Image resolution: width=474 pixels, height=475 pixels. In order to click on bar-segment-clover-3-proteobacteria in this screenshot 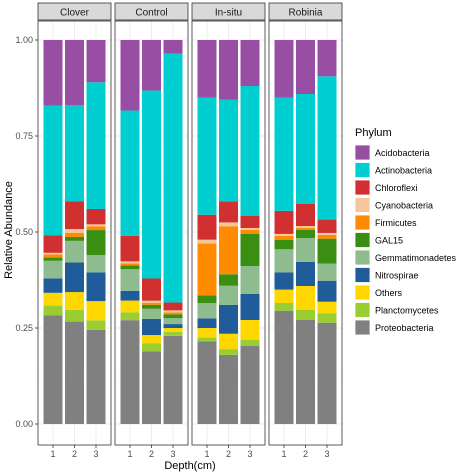, I will do `click(96, 376)`.